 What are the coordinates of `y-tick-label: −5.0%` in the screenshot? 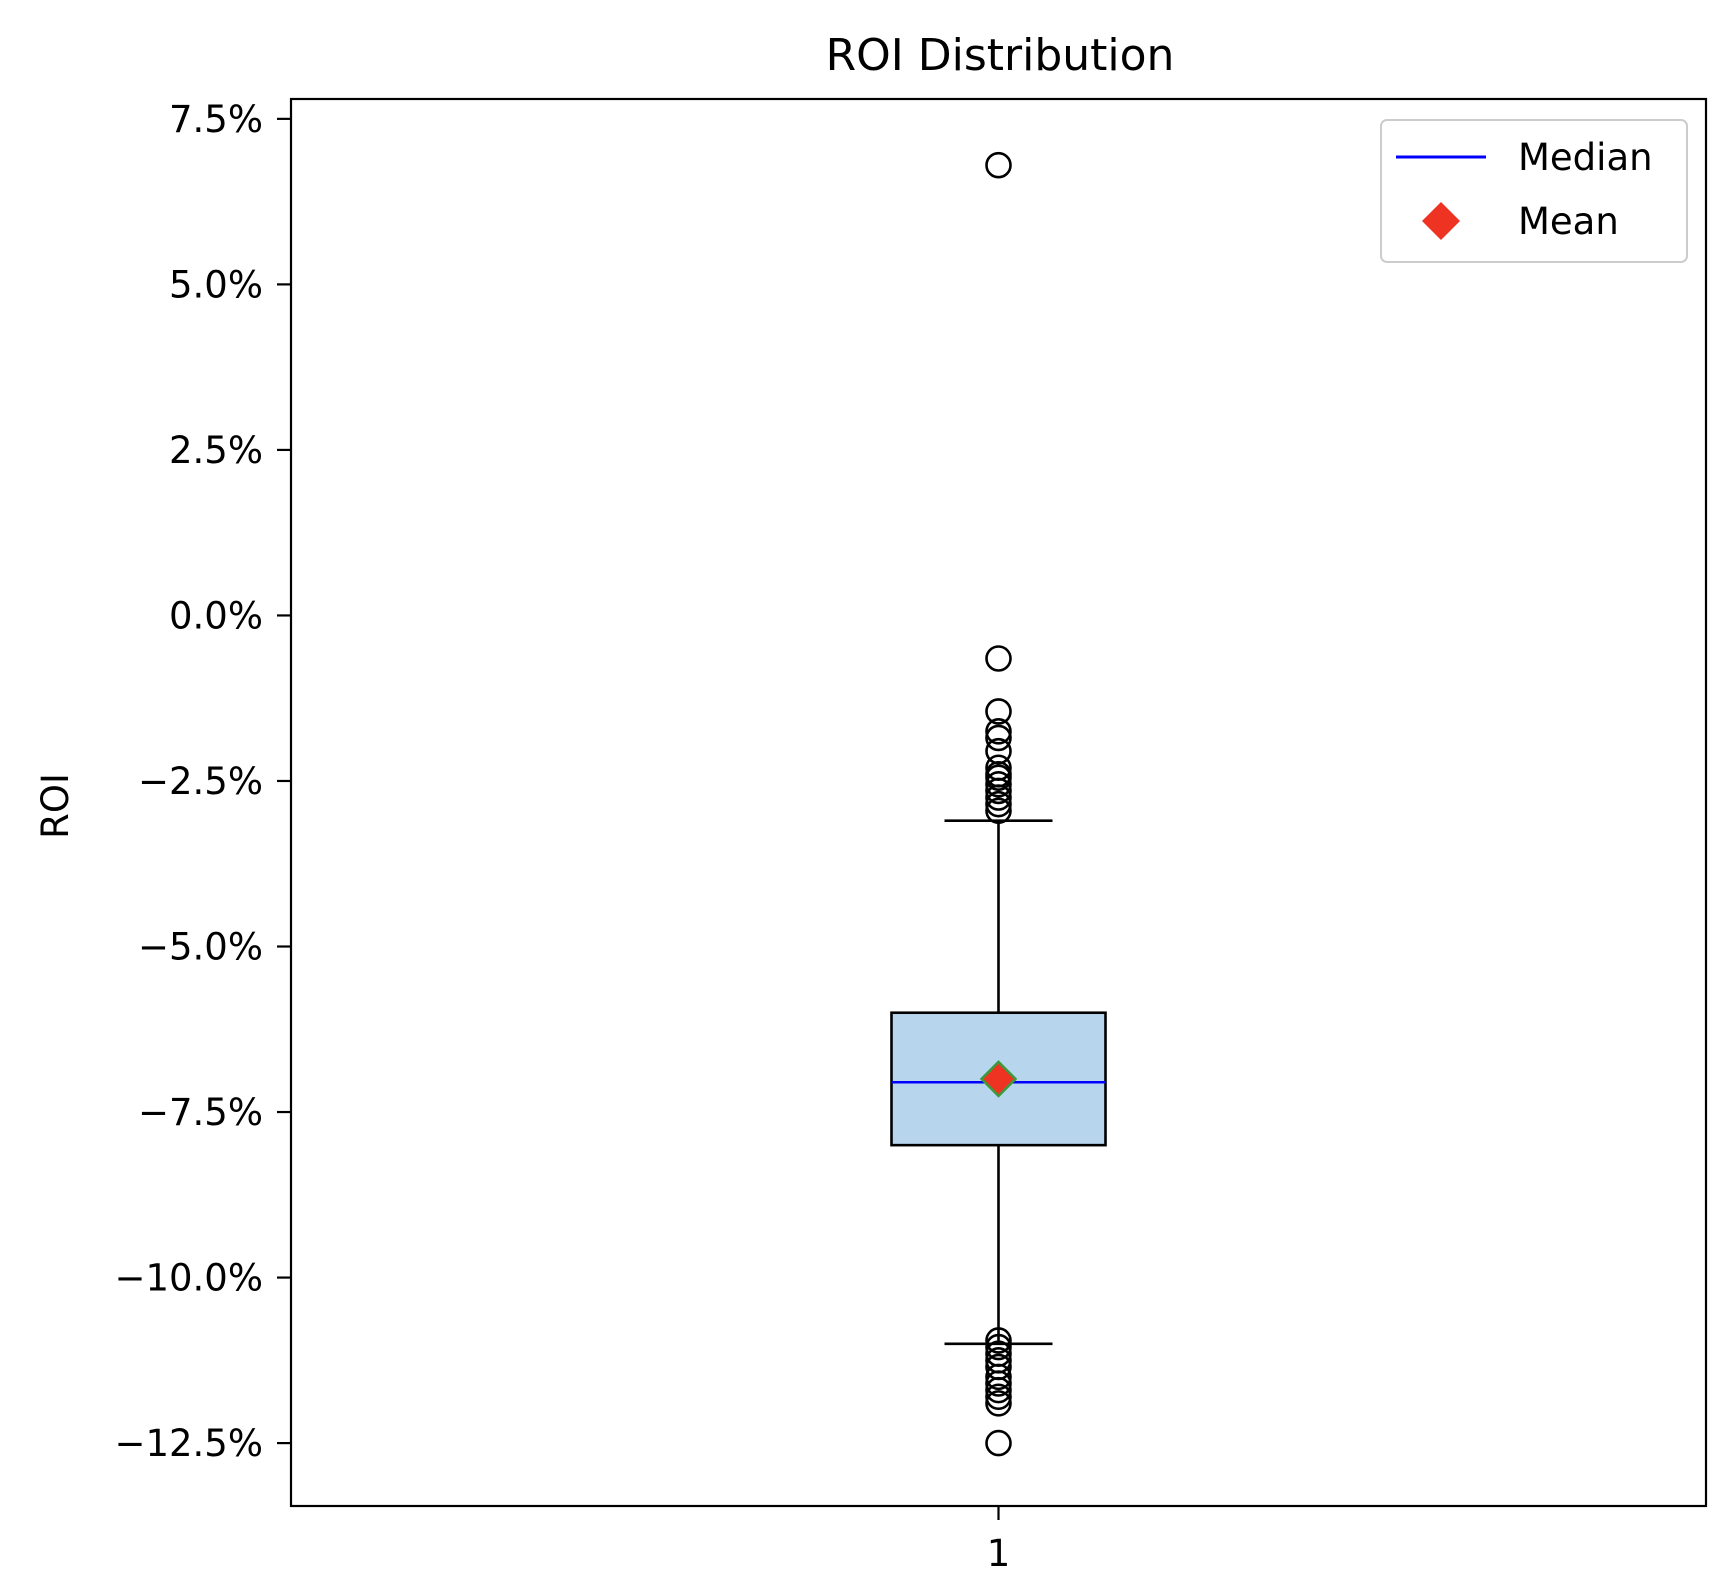 It's located at (200, 947).